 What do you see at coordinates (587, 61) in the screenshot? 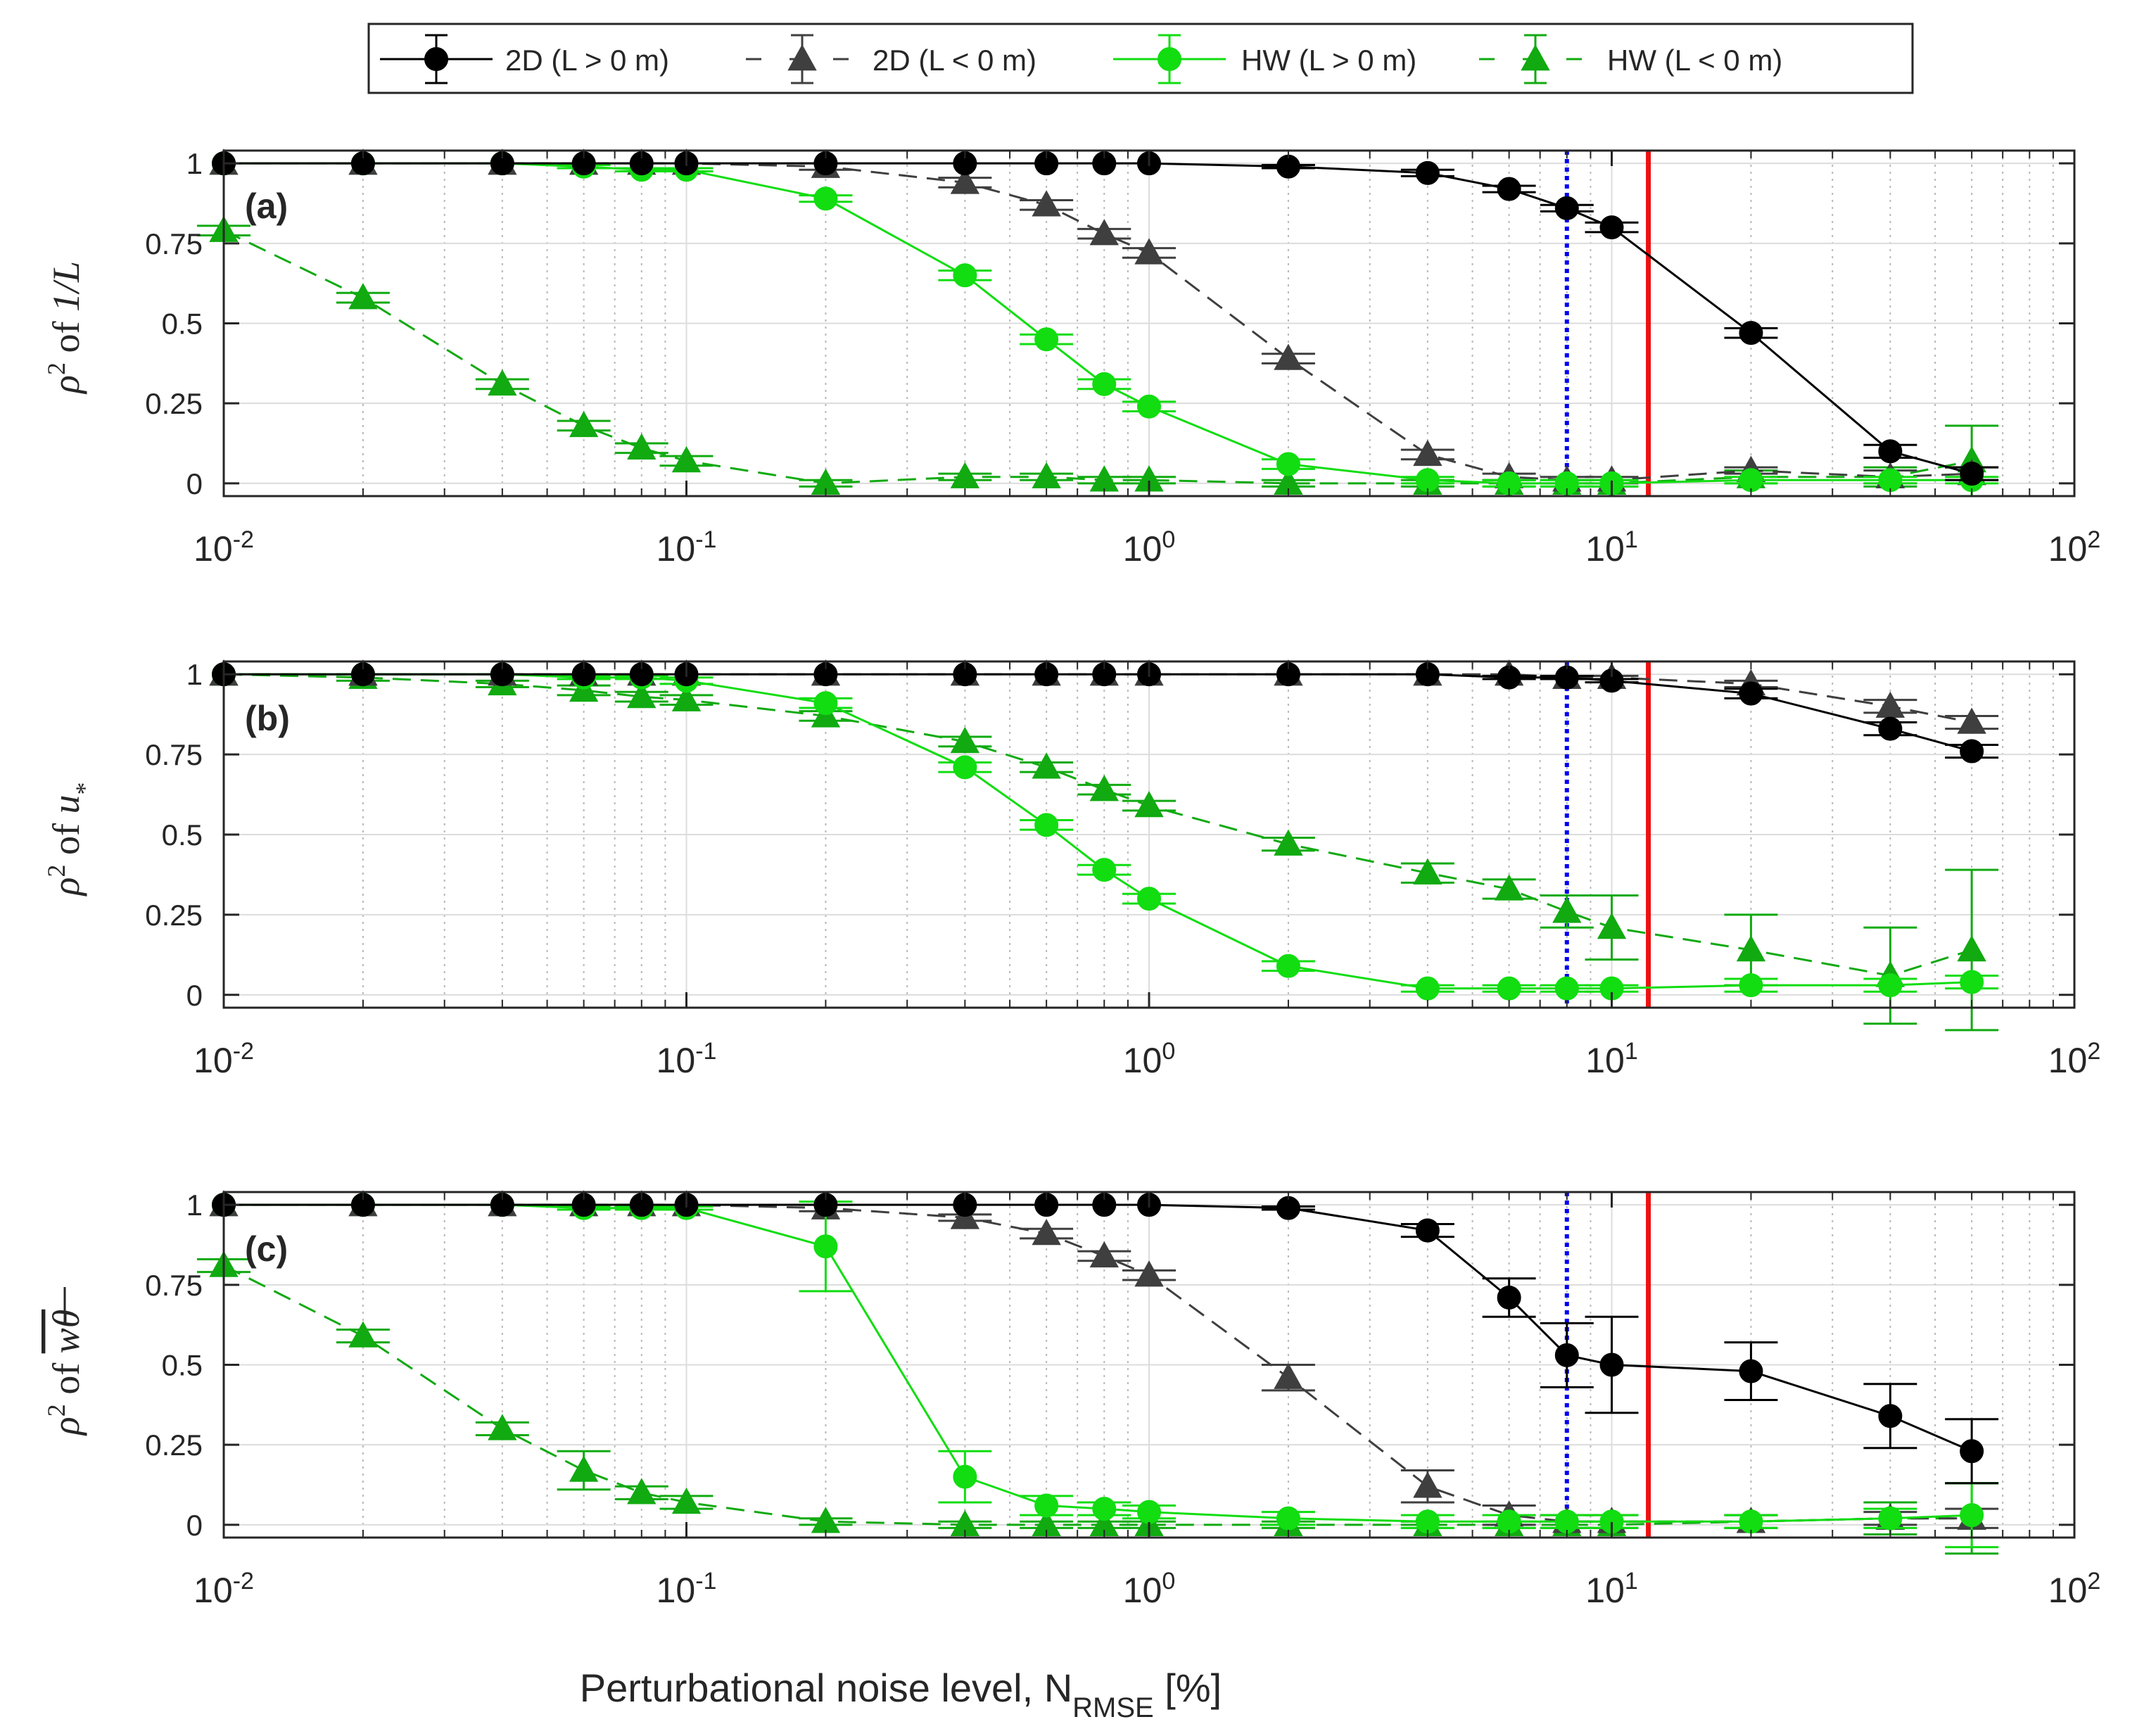
I see `legend-label-0: 2D (L > 0 m)` at bounding box center [587, 61].